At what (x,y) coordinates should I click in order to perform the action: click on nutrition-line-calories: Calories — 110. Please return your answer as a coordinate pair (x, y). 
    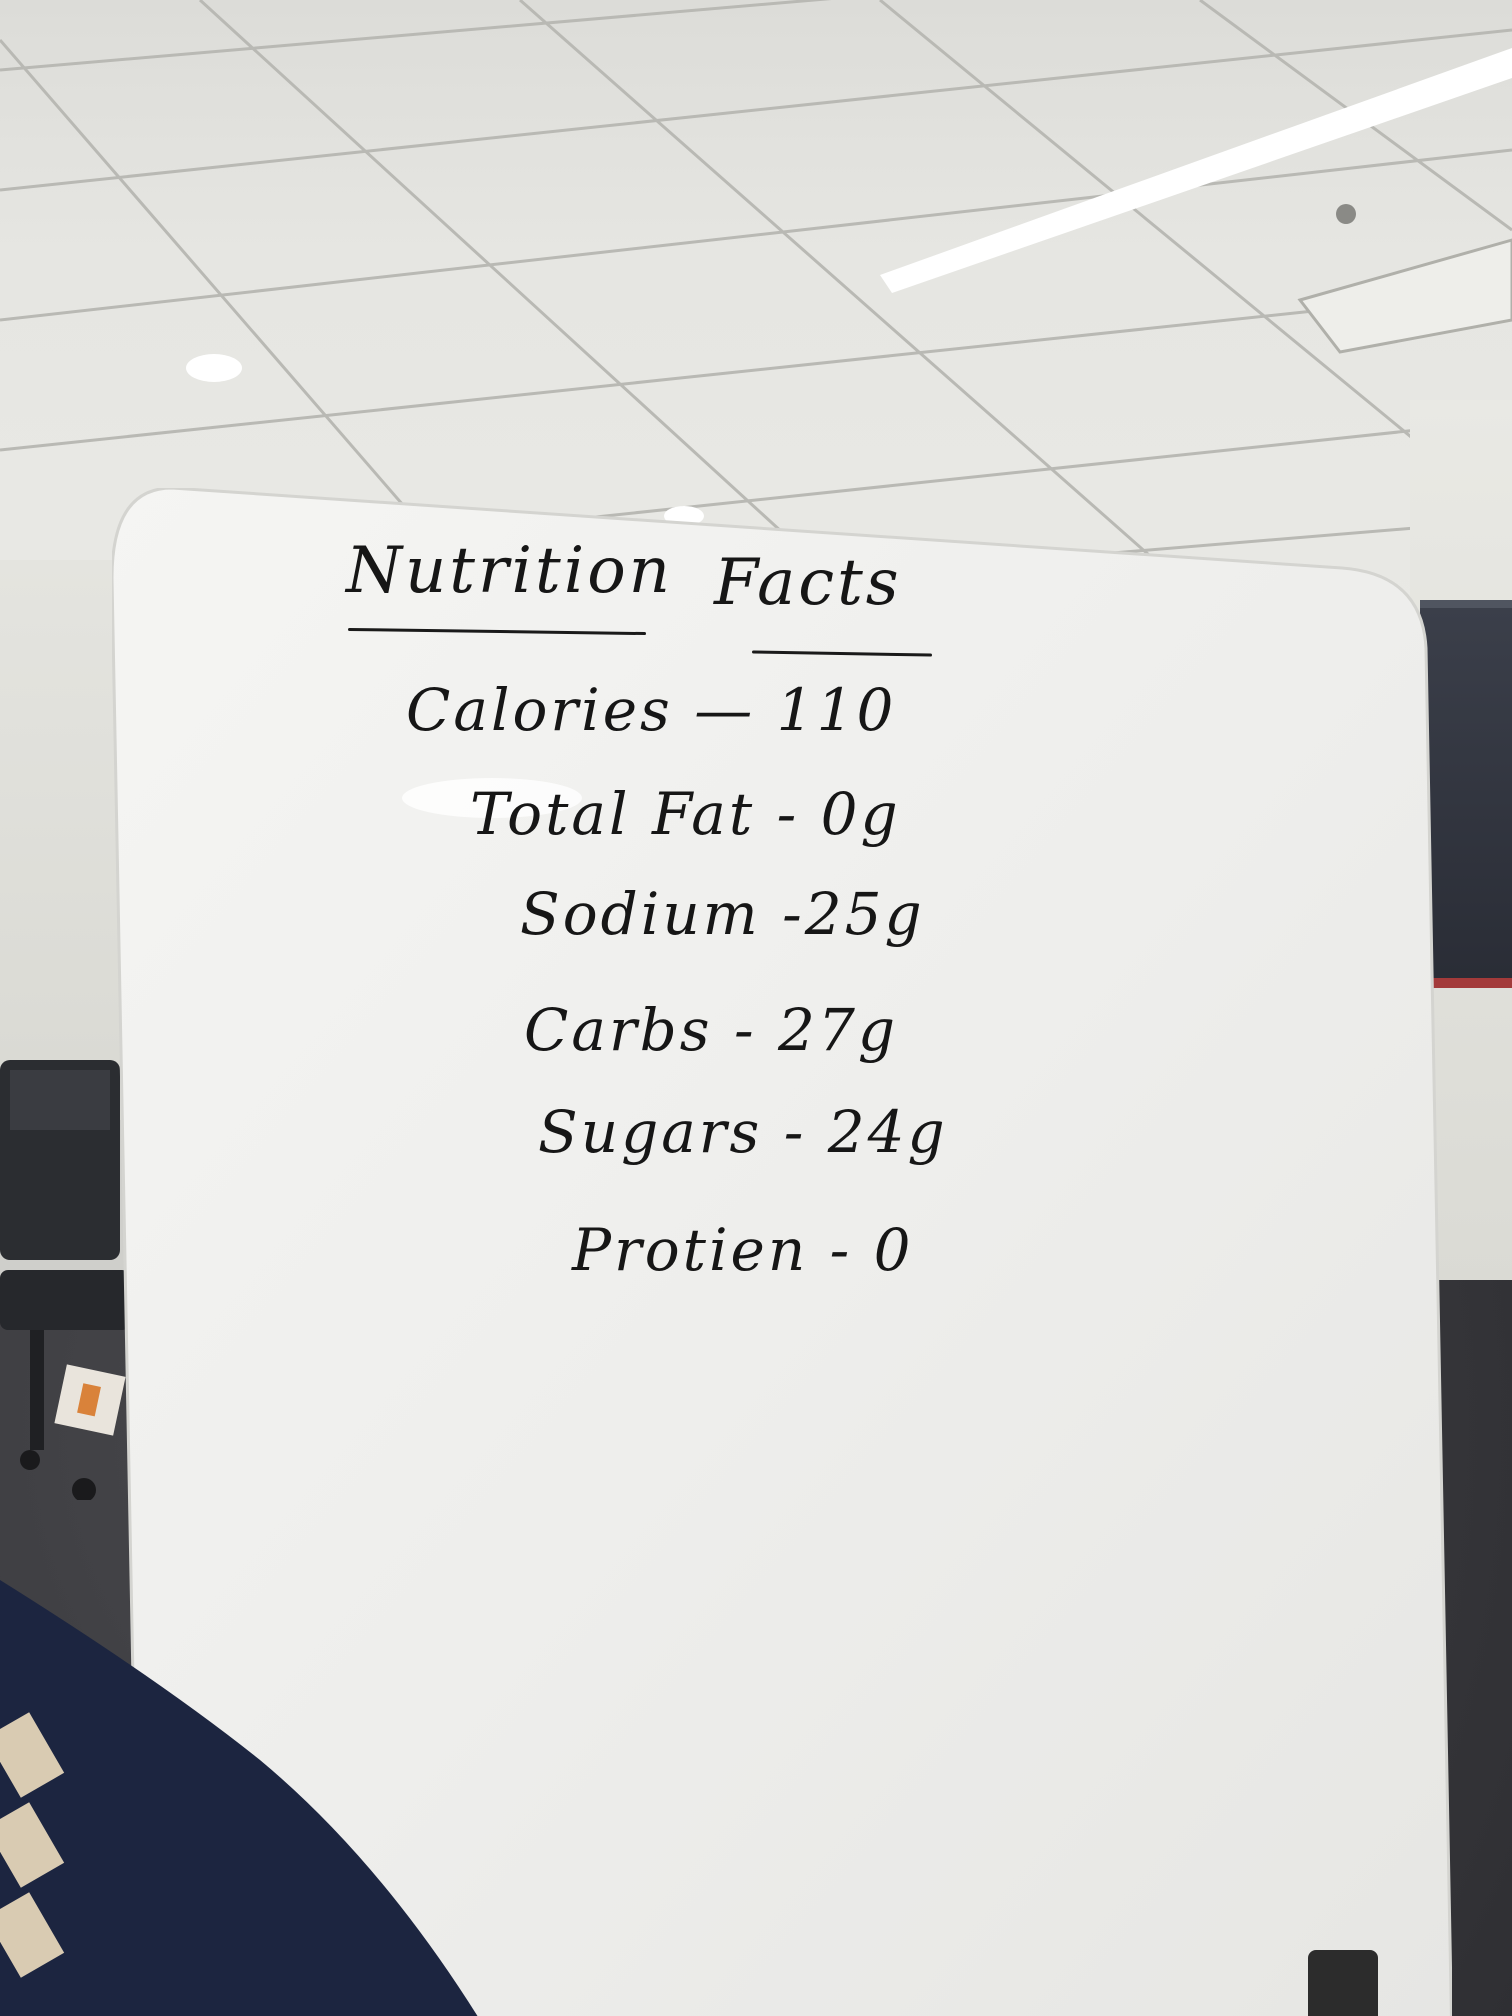
    Looking at the image, I should click on (651, 710).